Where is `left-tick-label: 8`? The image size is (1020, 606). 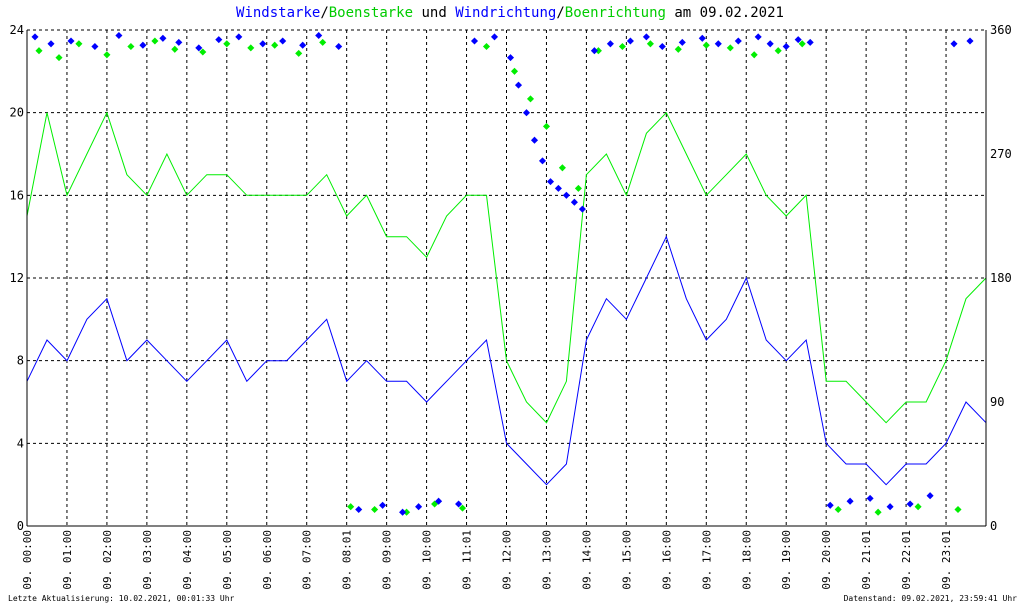
left-tick-label: 8 is located at coordinates (20, 361).